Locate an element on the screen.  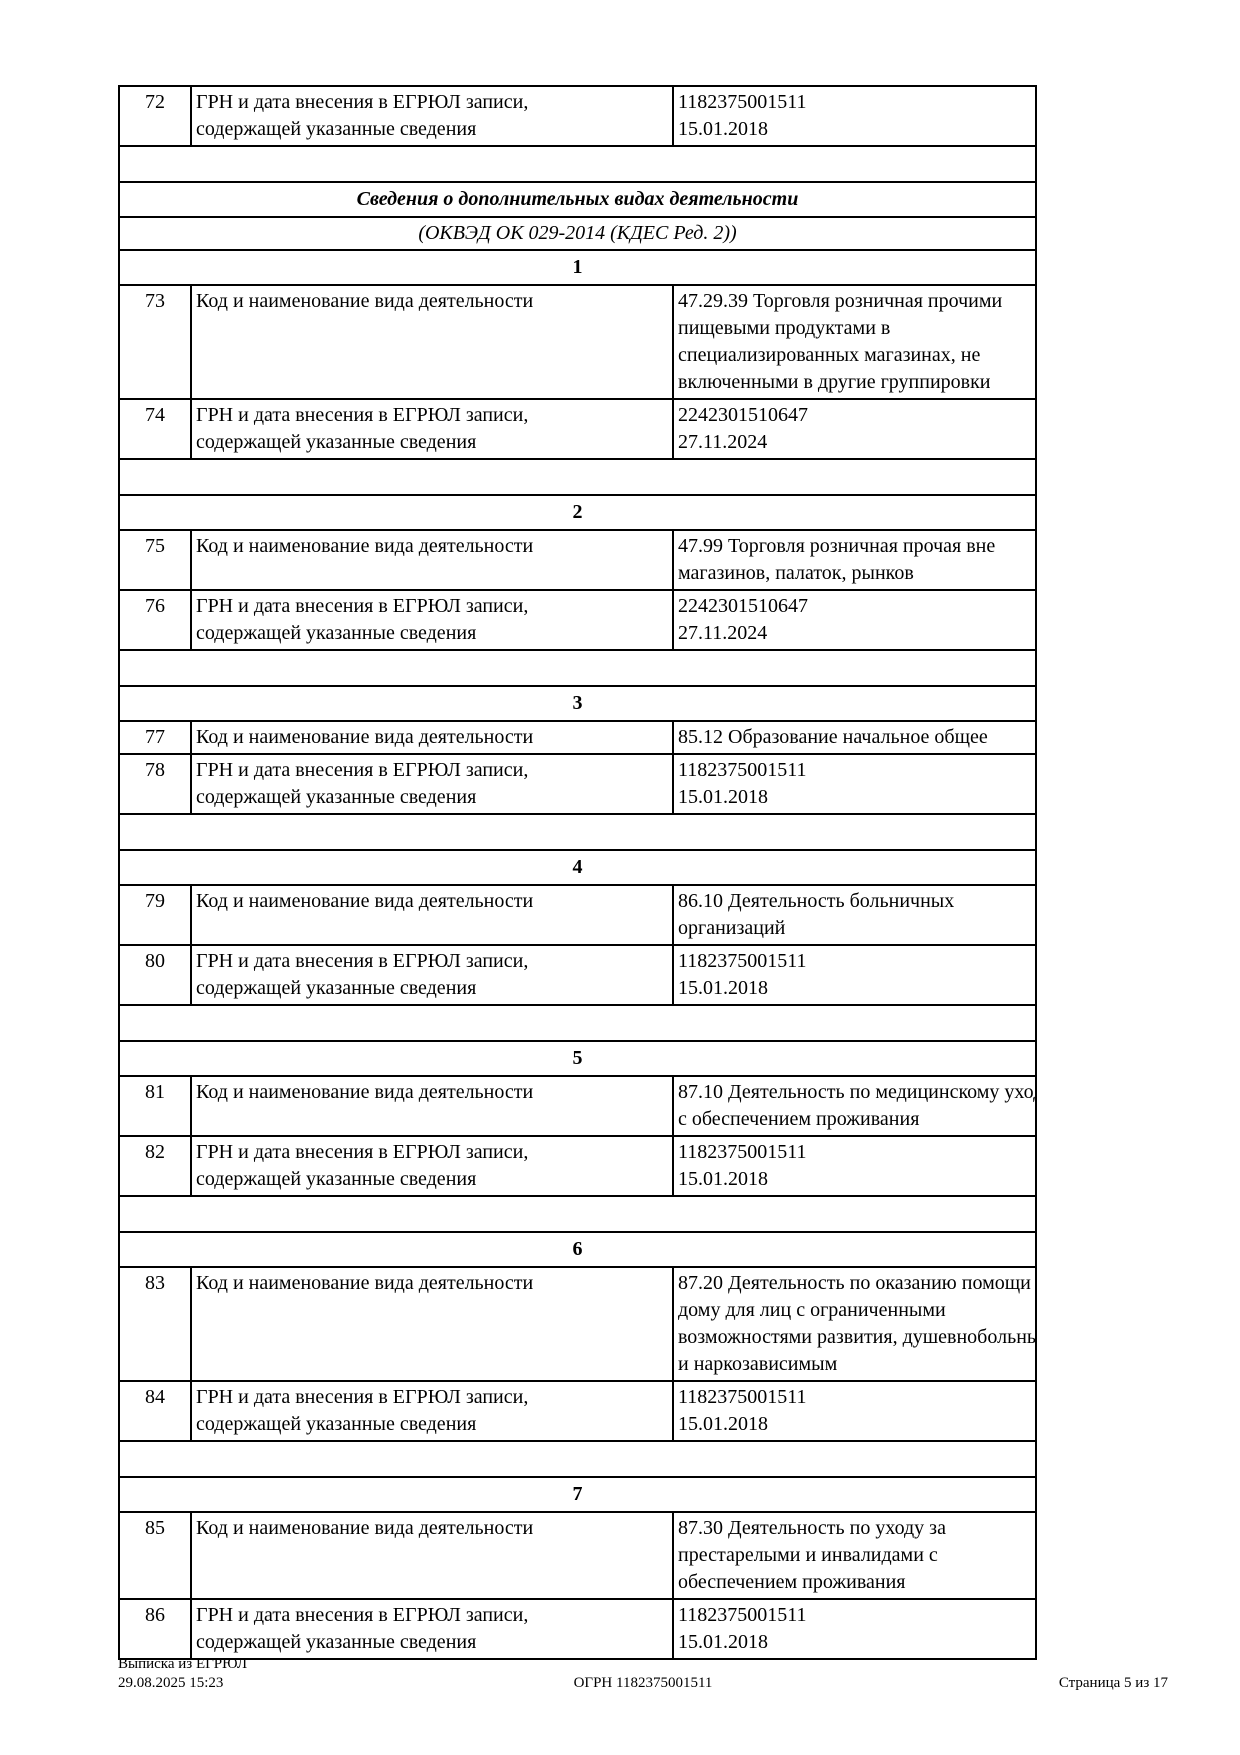
row-number: 72 is located at coordinates (155, 116).